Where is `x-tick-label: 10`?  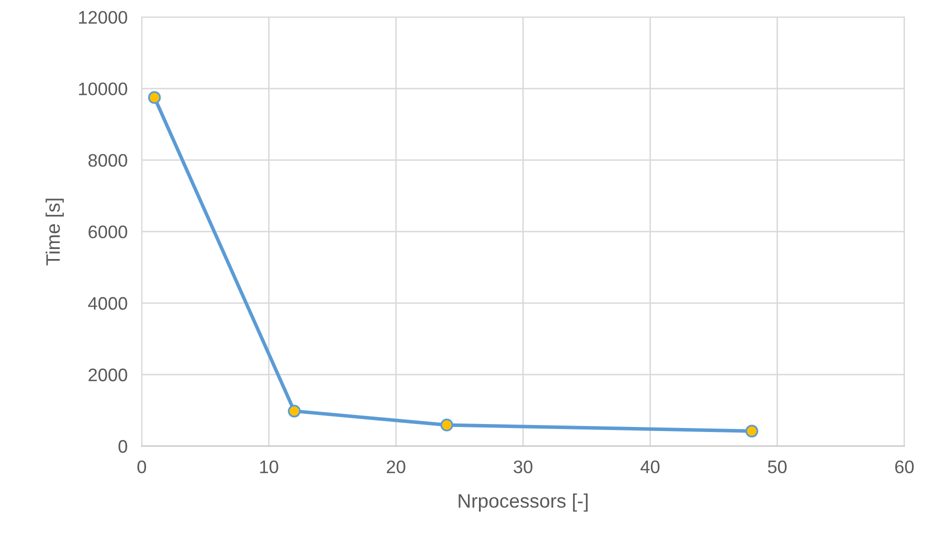 x-tick-label: 10 is located at coordinates (269, 467).